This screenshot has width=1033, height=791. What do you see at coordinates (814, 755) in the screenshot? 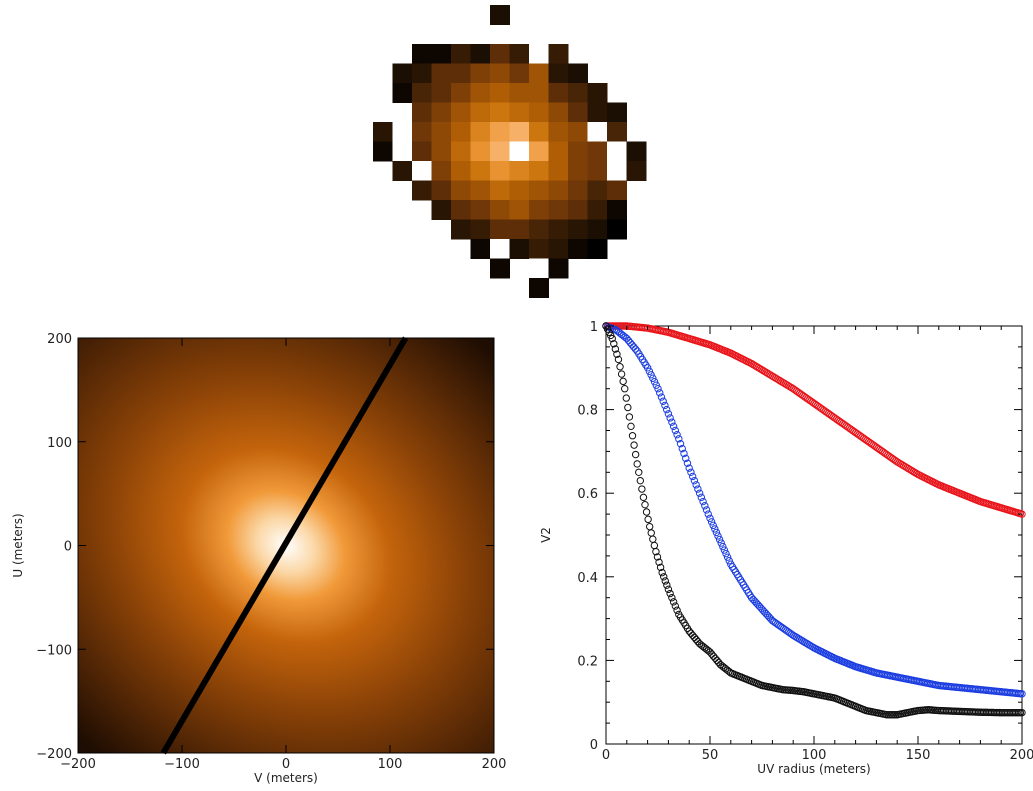
I see `v2-x-tick-label: 100` at bounding box center [814, 755].